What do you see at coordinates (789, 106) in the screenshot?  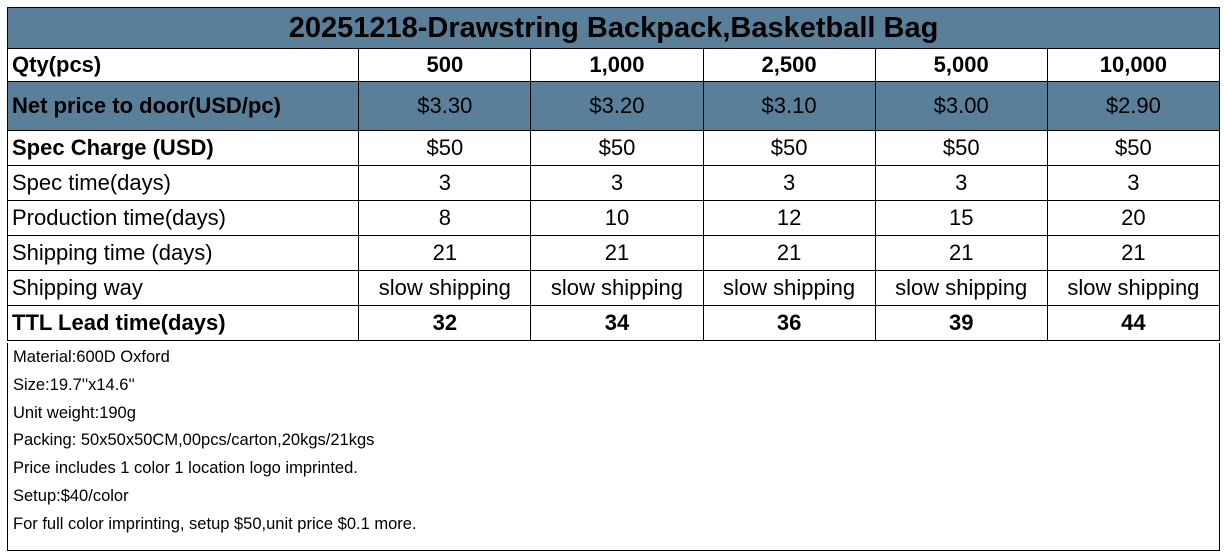 I see `price-cell: $3.10` at bounding box center [789, 106].